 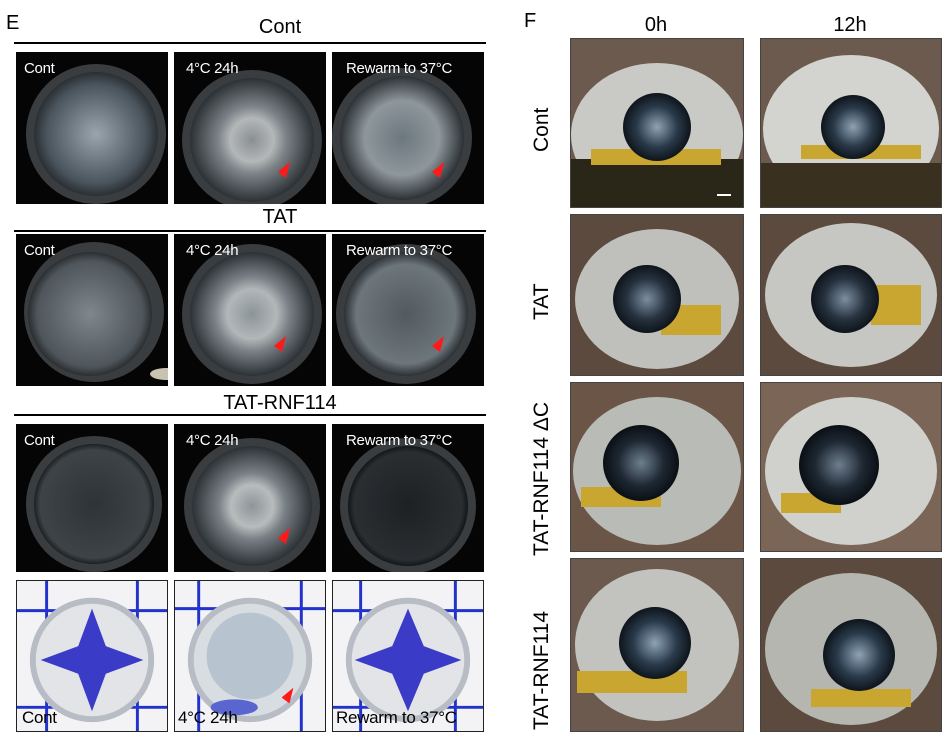 I want to click on group-title-tat: TAT, so click(x=280, y=217).